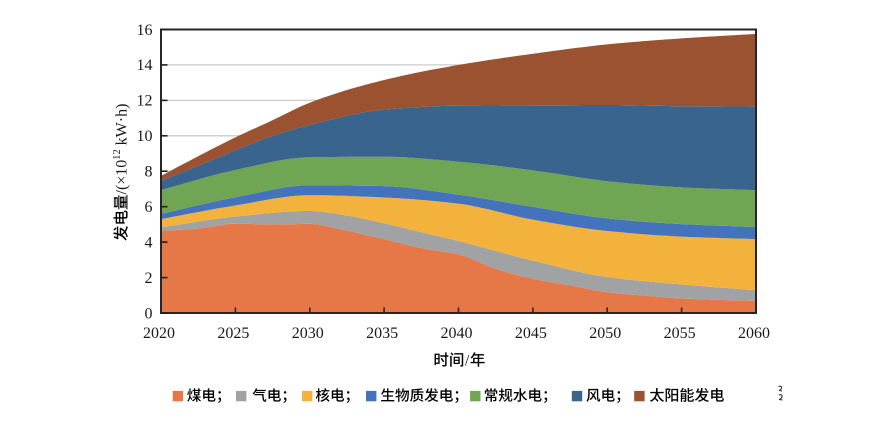 The height and width of the screenshot is (427, 879). I want to click on svg-text: 12, so click(145, 101).